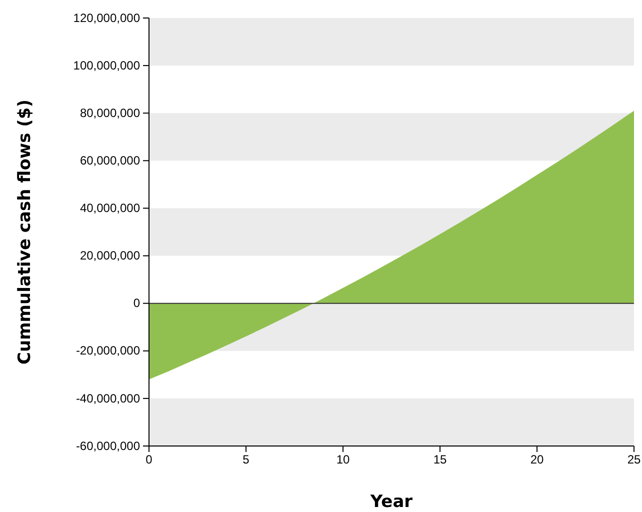  Describe the element at coordinates (246, 459) in the screenshot. I see `x-tick-label: 5` at that location.